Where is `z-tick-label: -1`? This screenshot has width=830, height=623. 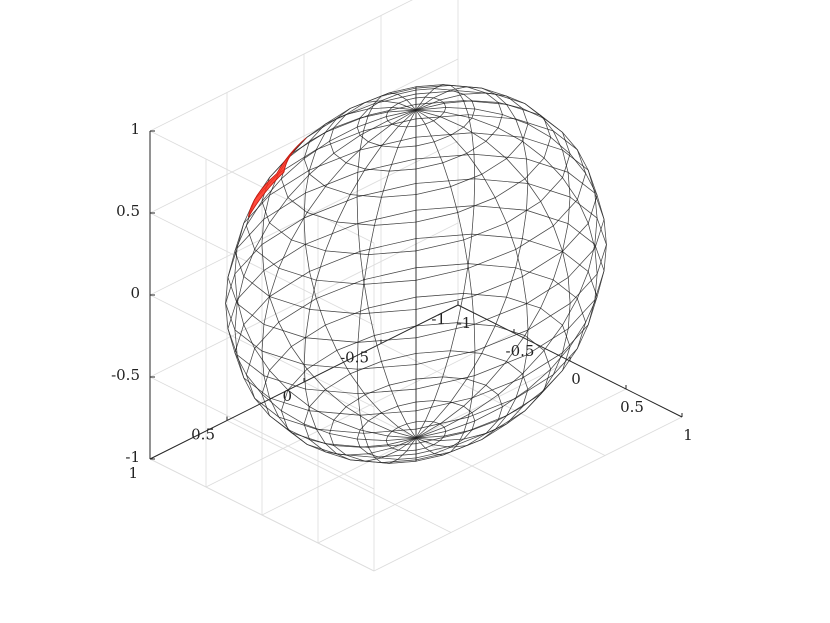
z-tick-label: -1 is located at coordinates (132, 457).